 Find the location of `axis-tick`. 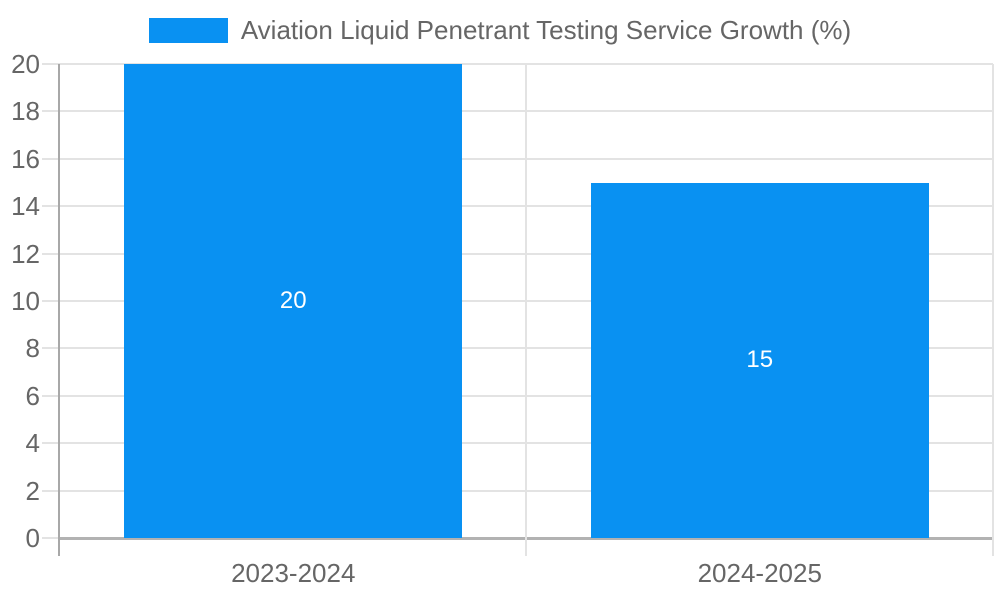

axis-tick is located at coordinates (50, 538).